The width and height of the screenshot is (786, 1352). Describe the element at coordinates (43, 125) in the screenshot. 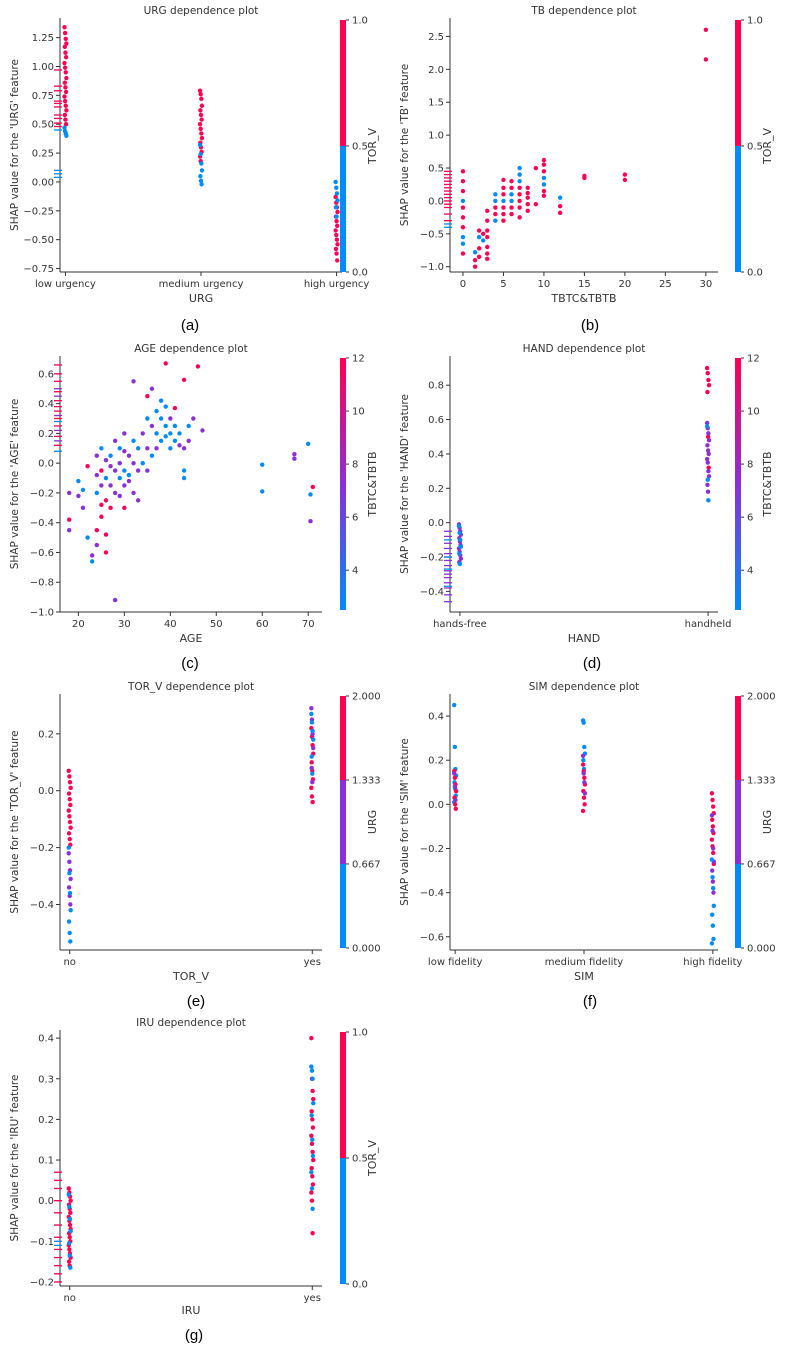

I see `y-tick-label: 0.50` at that location.